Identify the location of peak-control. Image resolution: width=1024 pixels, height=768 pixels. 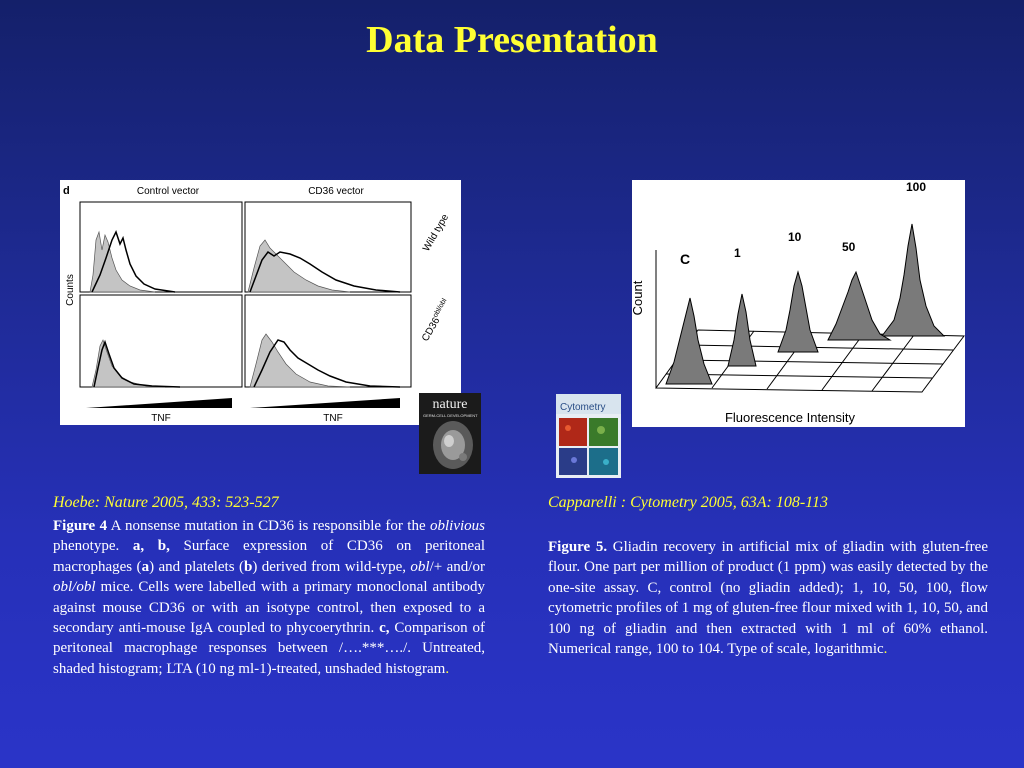
(689, 341).